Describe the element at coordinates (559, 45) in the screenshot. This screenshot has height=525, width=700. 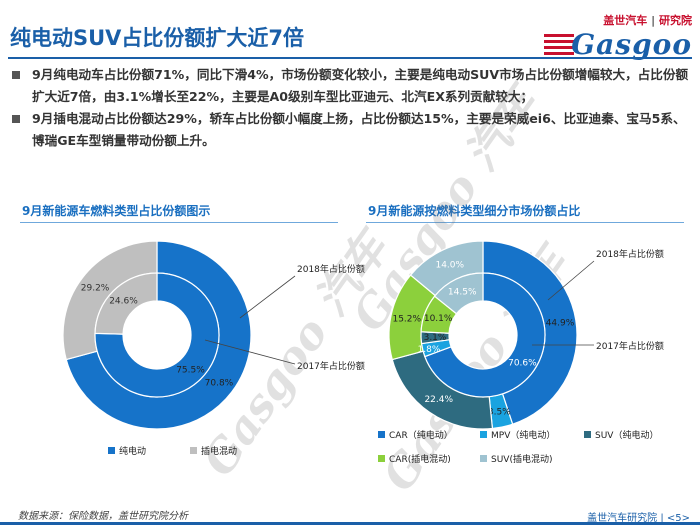
I see `logo-stripes-icon` at that location.